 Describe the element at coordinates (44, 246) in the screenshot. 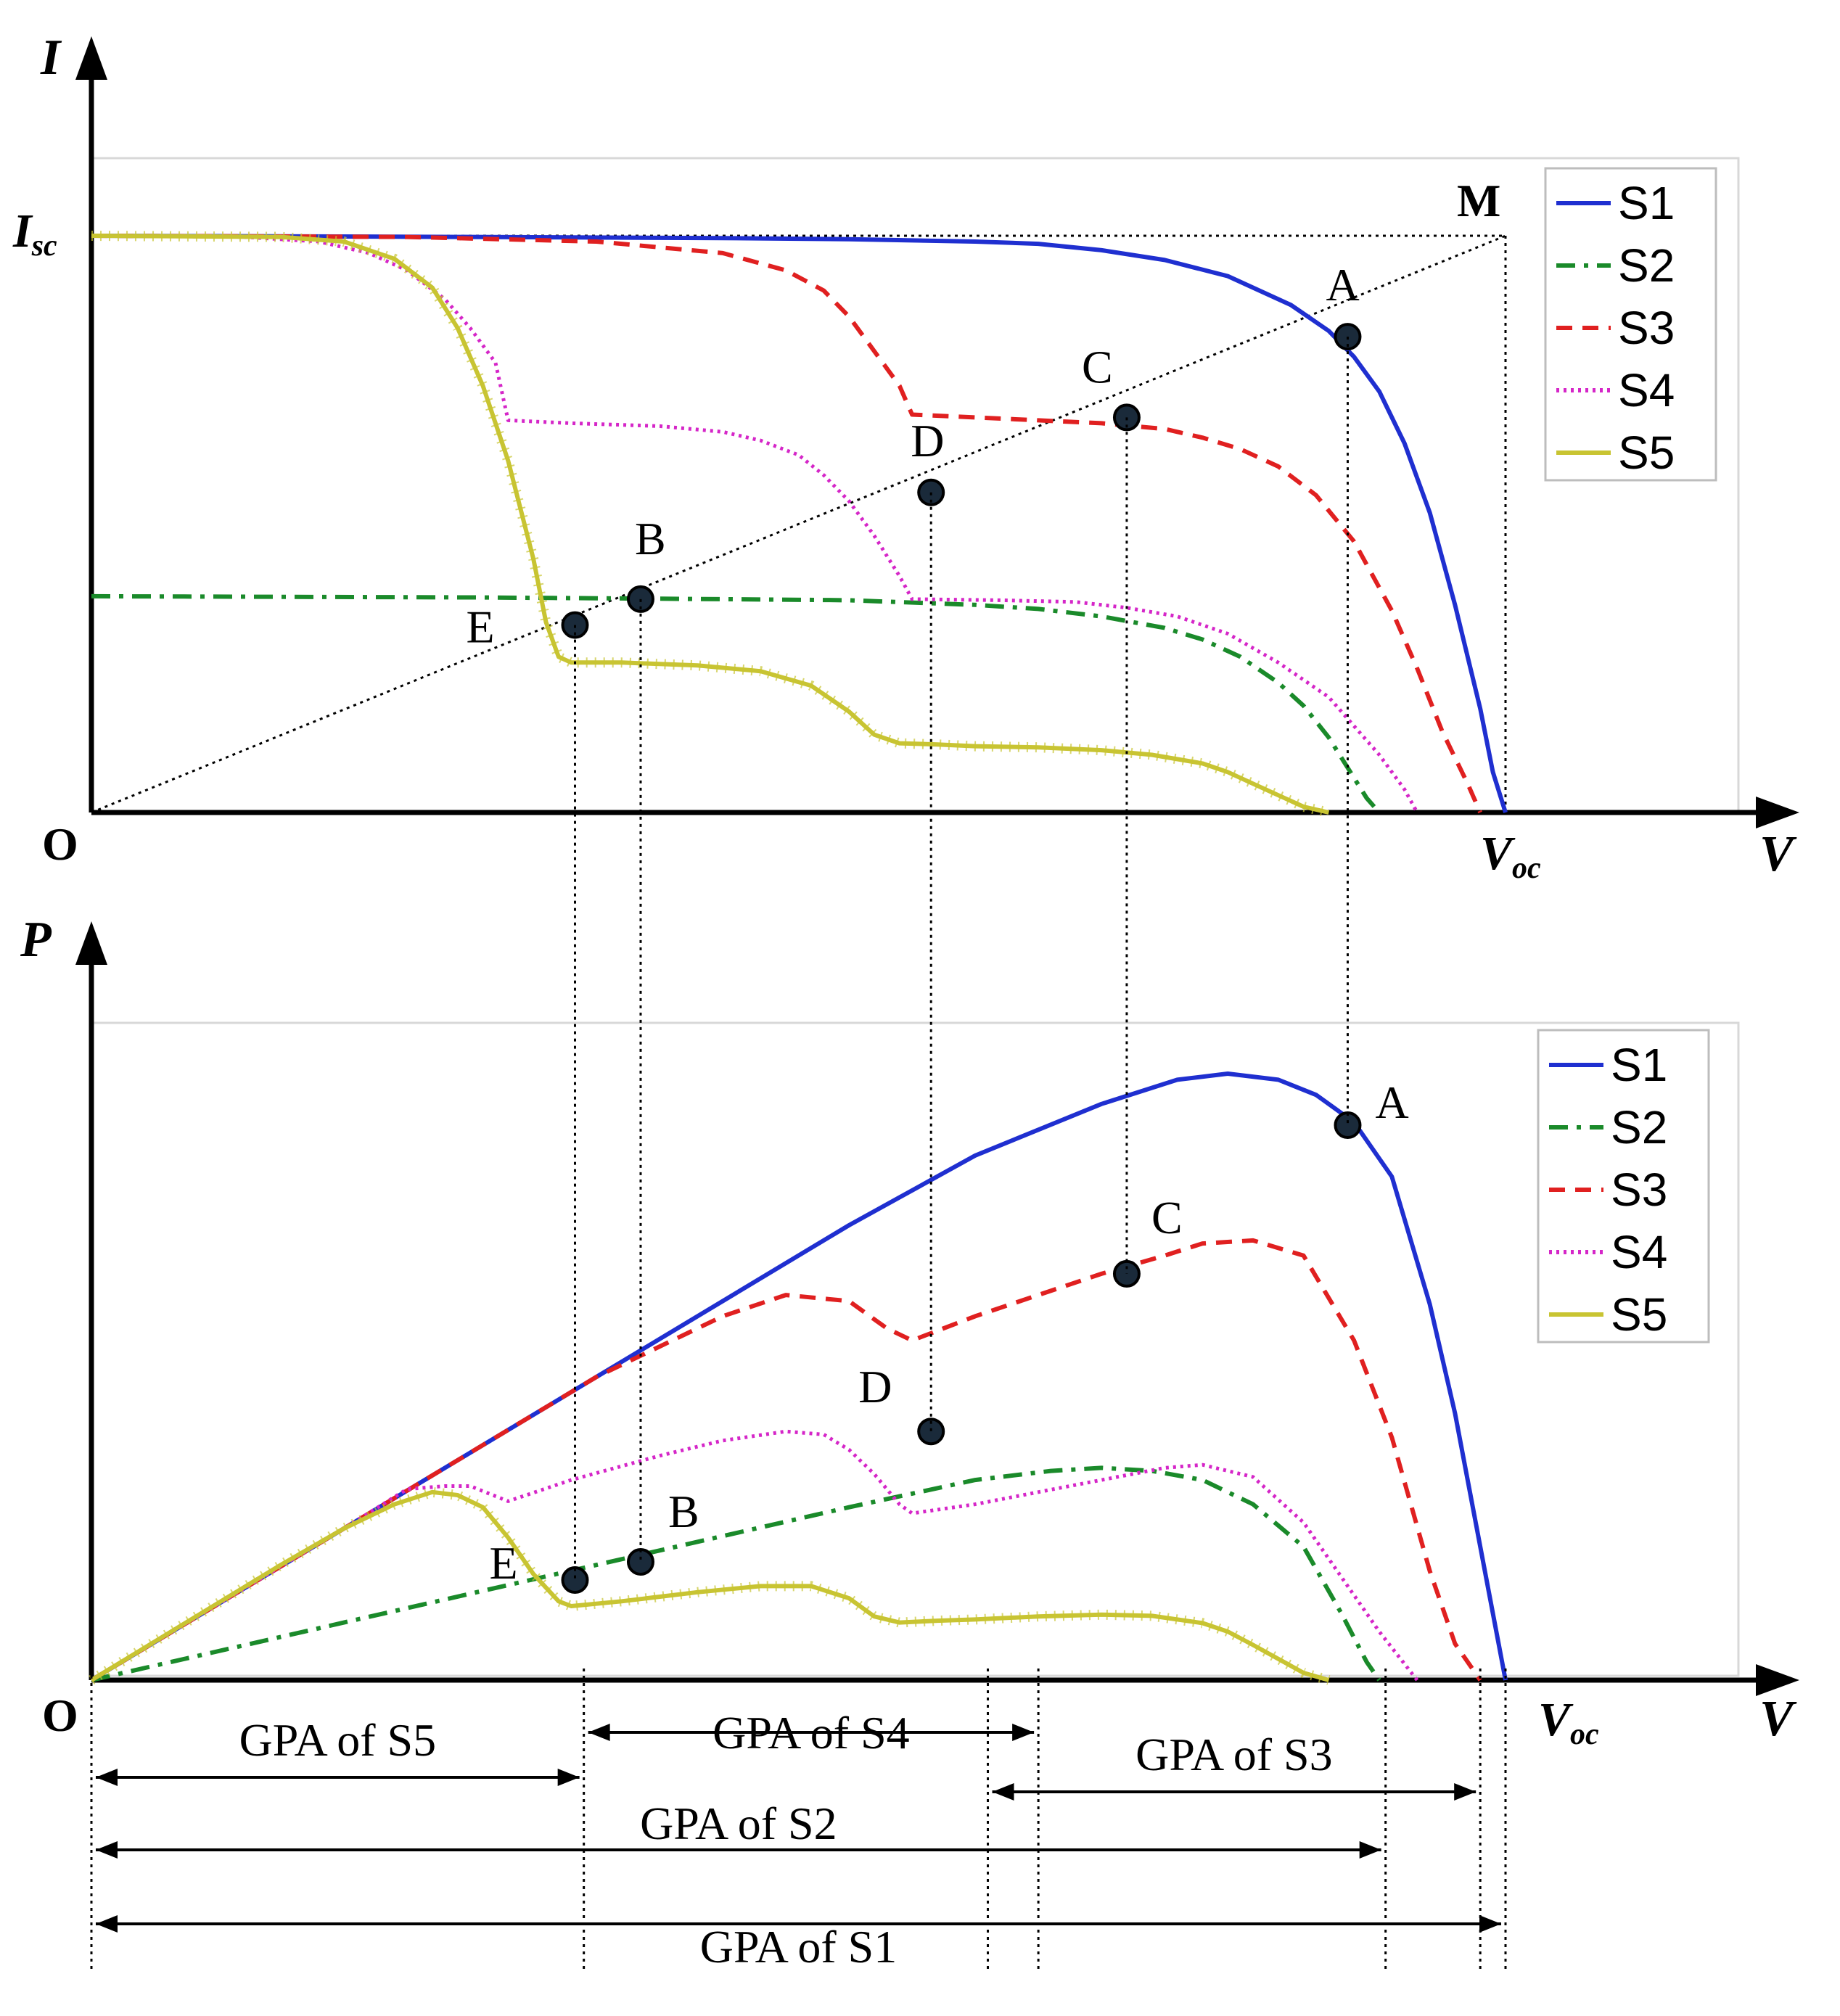

I see `isc-sub: sc` at that location.